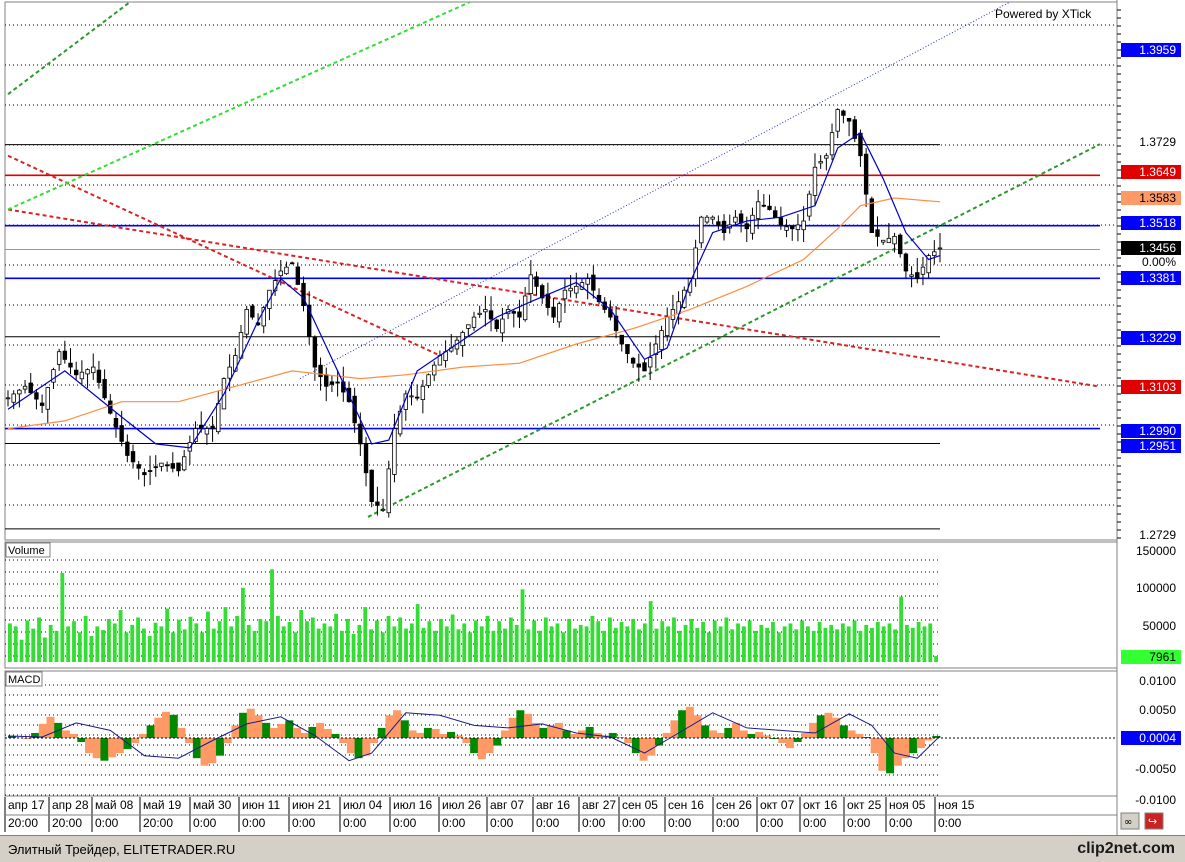 This screenshot has width=1185, height=862. What do you see at coordinates (1157, 738) in the screenshot?
I see `macd-last-value: 0.0004` at bounding box center [1157, 738].